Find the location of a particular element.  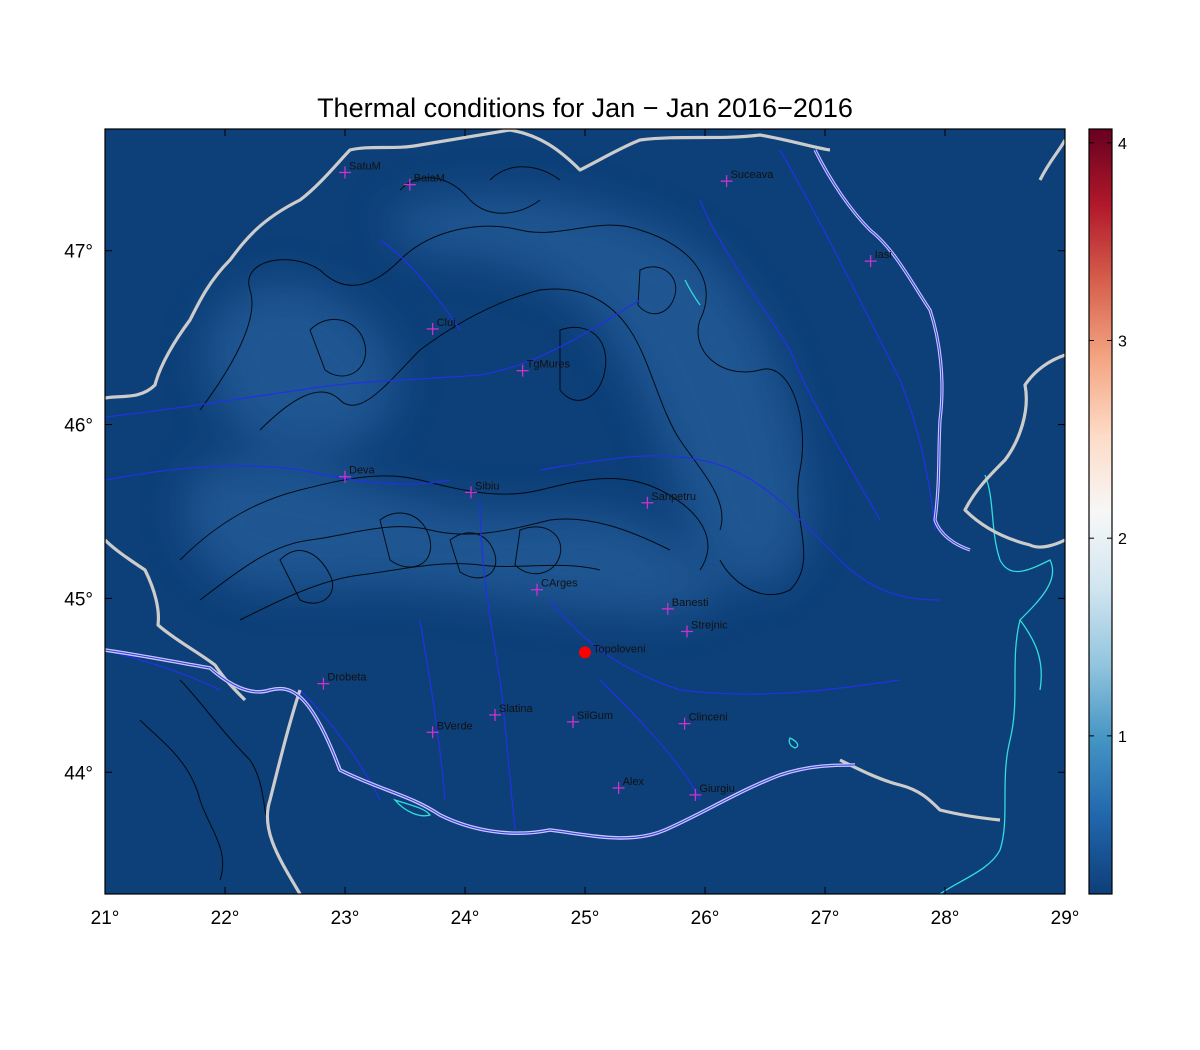

station-baiam: BaiaM is located at coordinates (424, 182).